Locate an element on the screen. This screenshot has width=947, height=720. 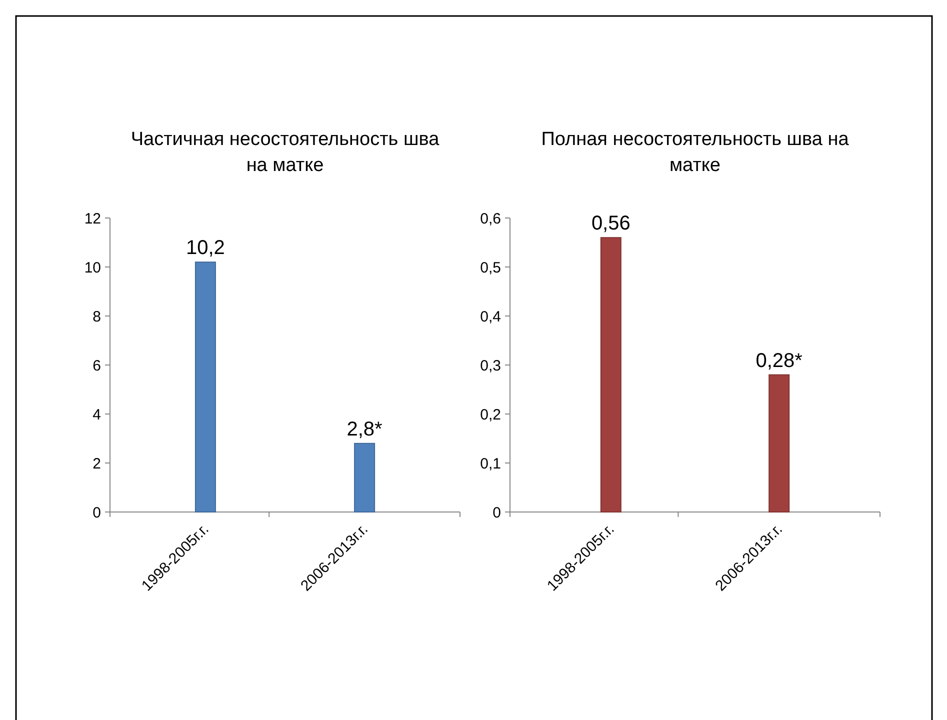
y-tick-label: 2 is located at coordinates (96, 463).